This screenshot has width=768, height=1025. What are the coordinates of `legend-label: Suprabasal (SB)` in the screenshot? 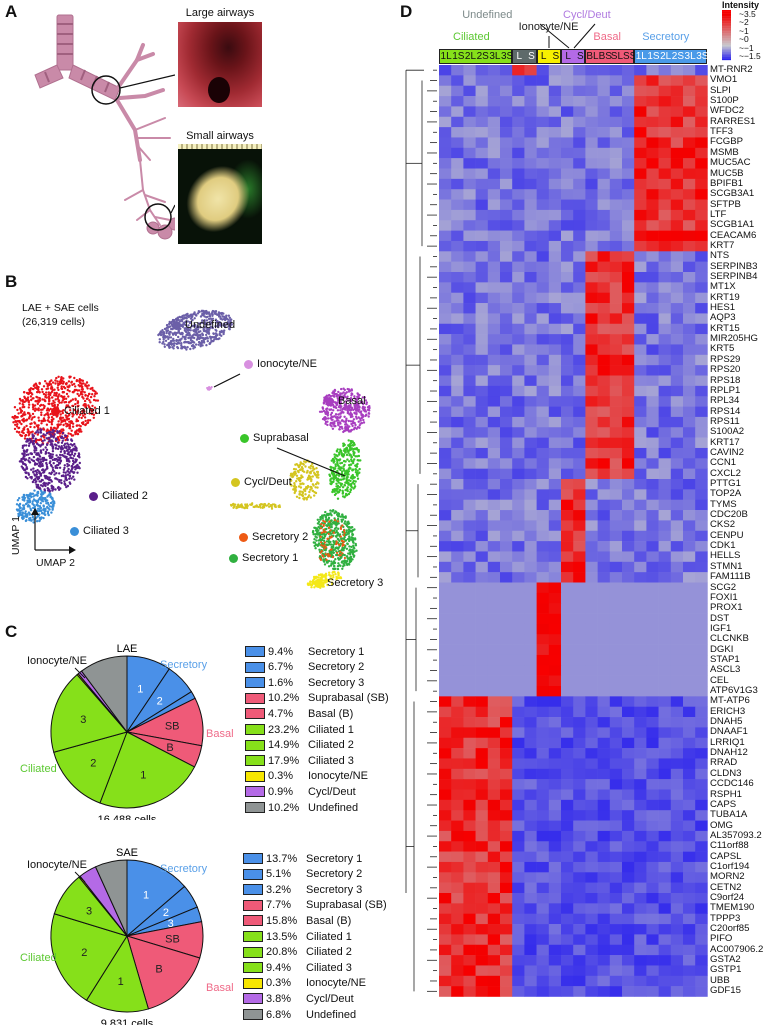 It's located at (346, 905).